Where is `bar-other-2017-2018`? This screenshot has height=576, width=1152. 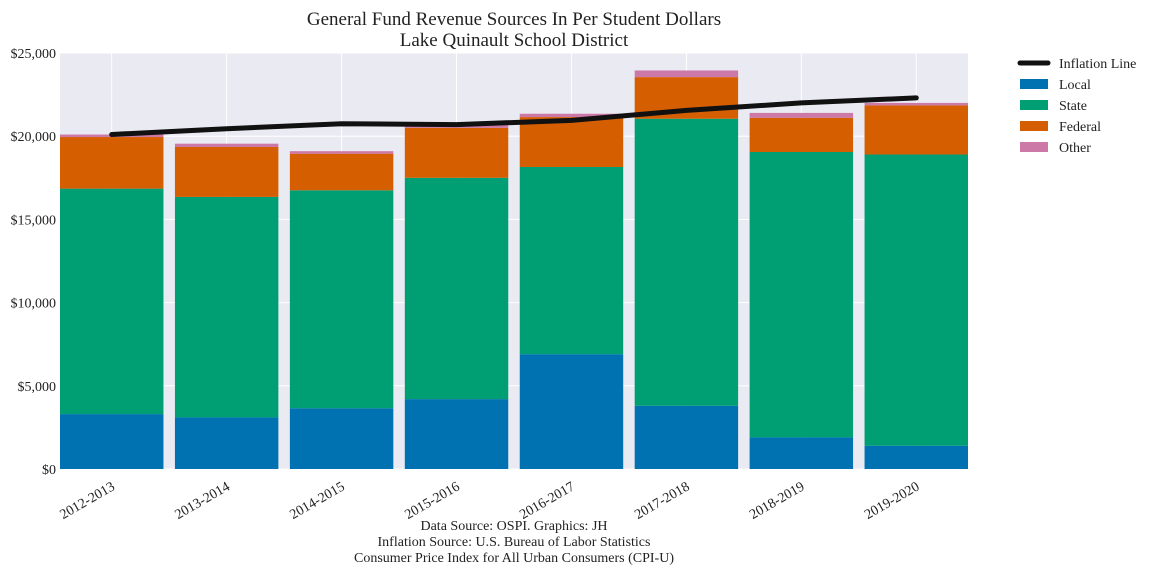 bar-other-2017-2018 is located at coordinates (686, 74).